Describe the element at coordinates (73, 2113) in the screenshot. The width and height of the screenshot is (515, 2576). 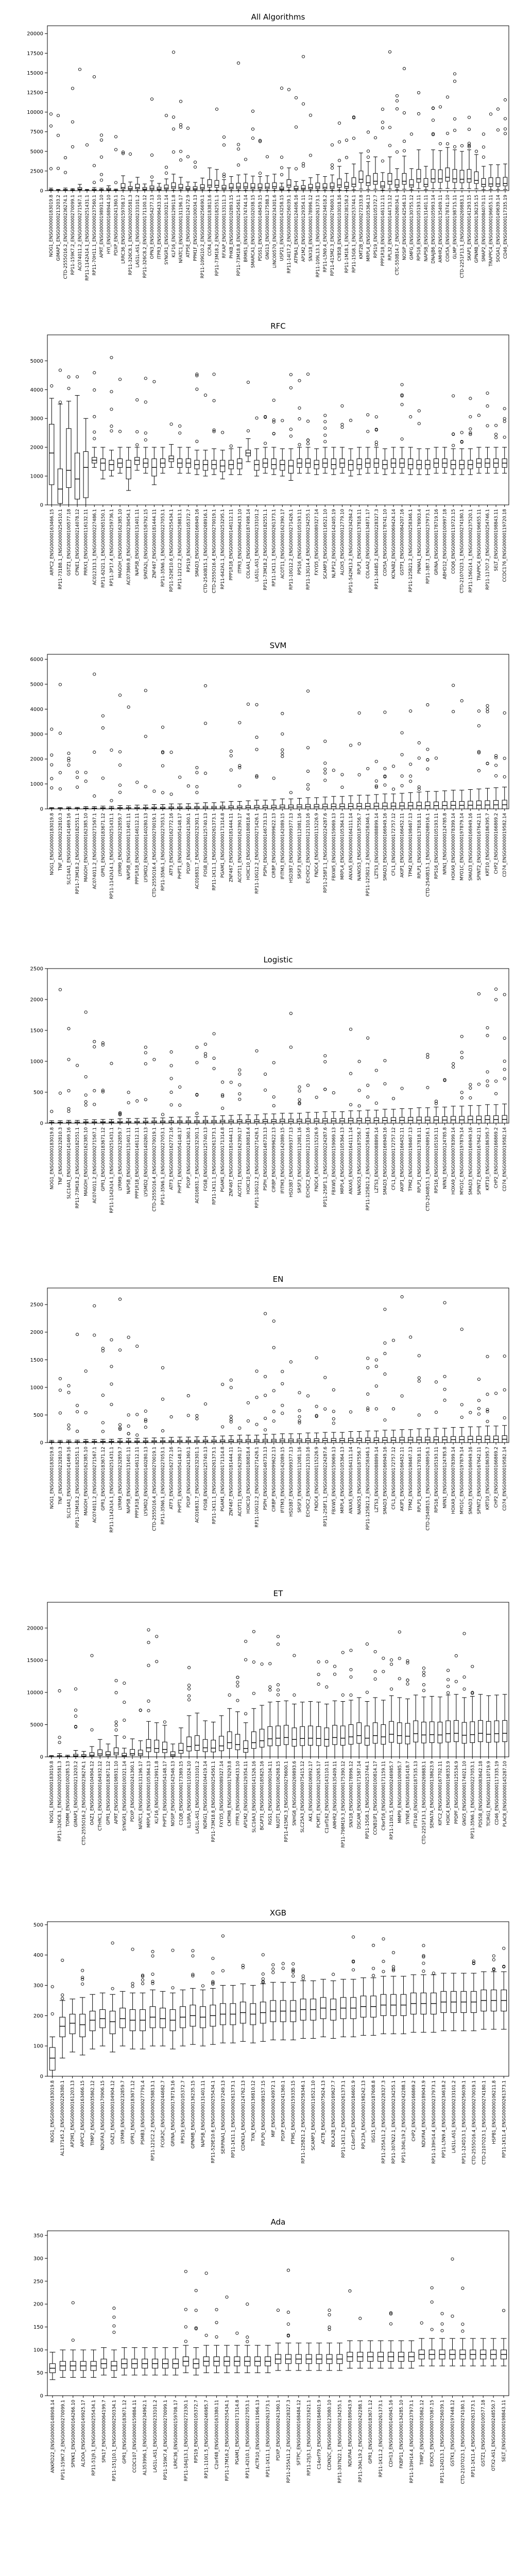
I see `x-tick-label: AP2M1_ENSG00000161203.13` at that location.